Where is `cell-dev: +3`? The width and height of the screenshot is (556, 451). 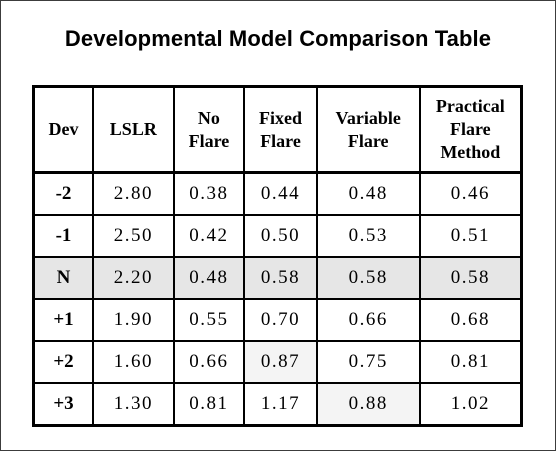
cell-dev: +3 is located at coordinates (63, 404).